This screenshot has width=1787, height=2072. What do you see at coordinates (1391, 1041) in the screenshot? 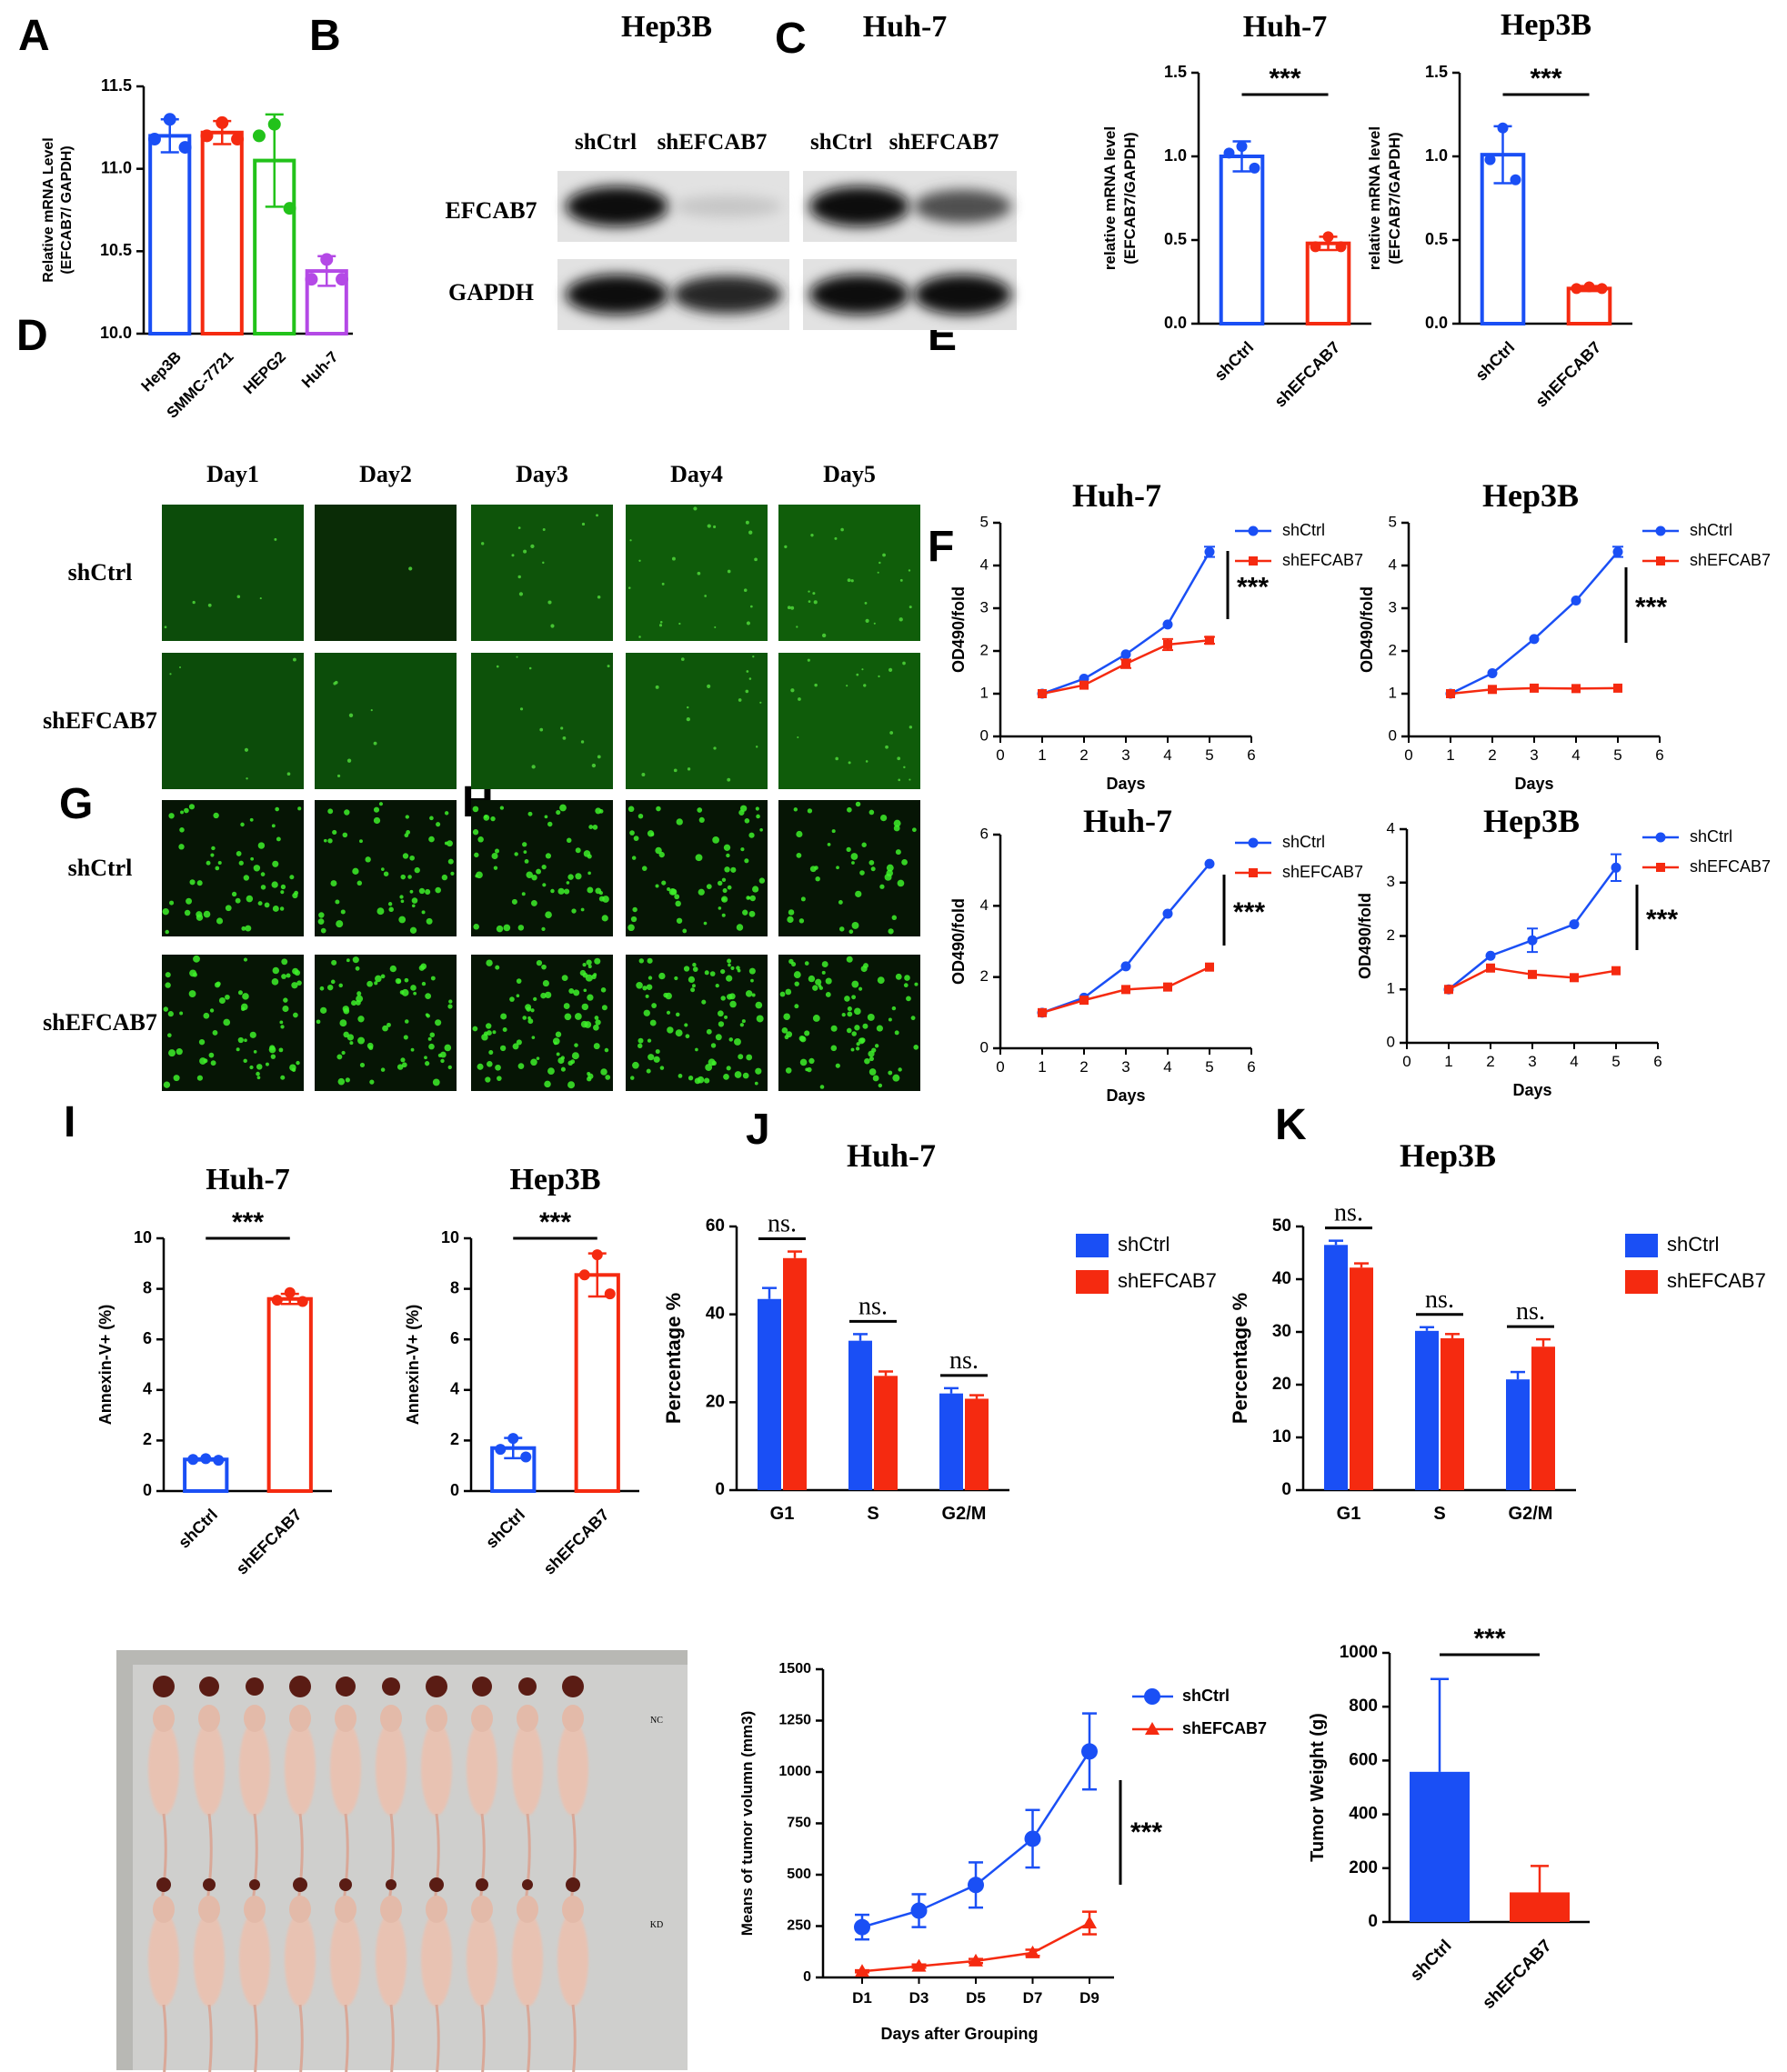
I see `y-tick-label: 0` at bounding box center [1391, 1041].